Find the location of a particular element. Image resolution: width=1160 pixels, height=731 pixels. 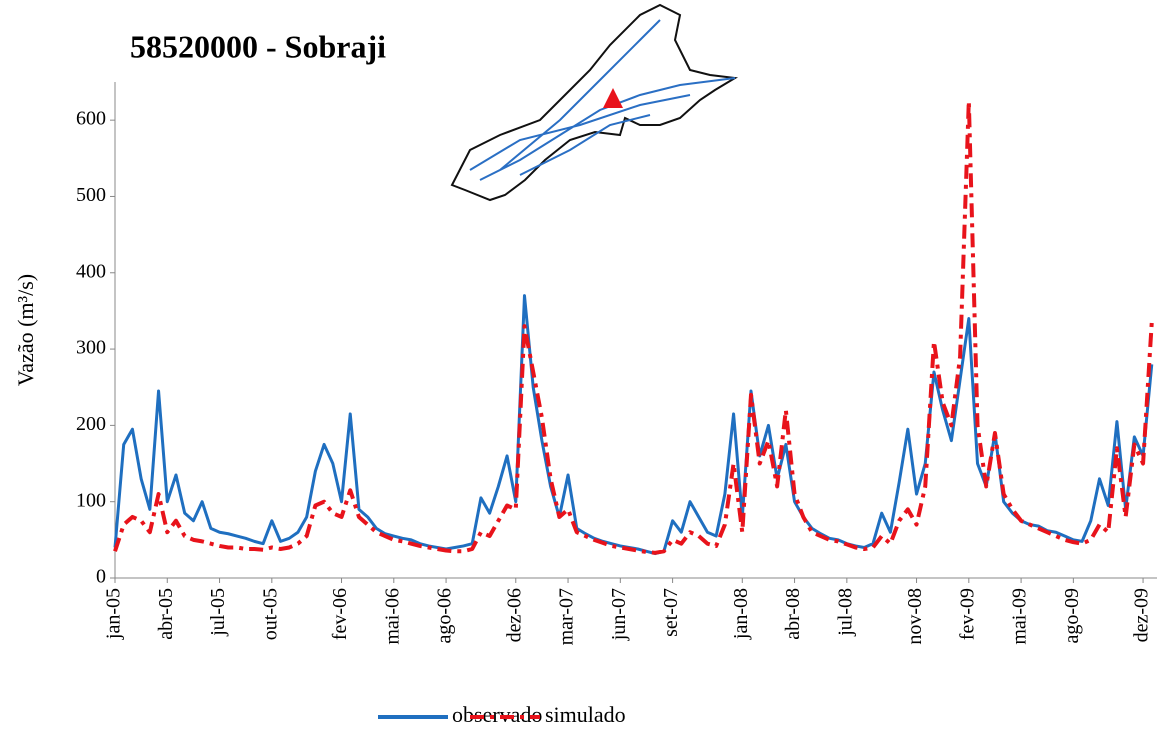

x-tick-label: jan-05 is located at coordinates (114, 614).